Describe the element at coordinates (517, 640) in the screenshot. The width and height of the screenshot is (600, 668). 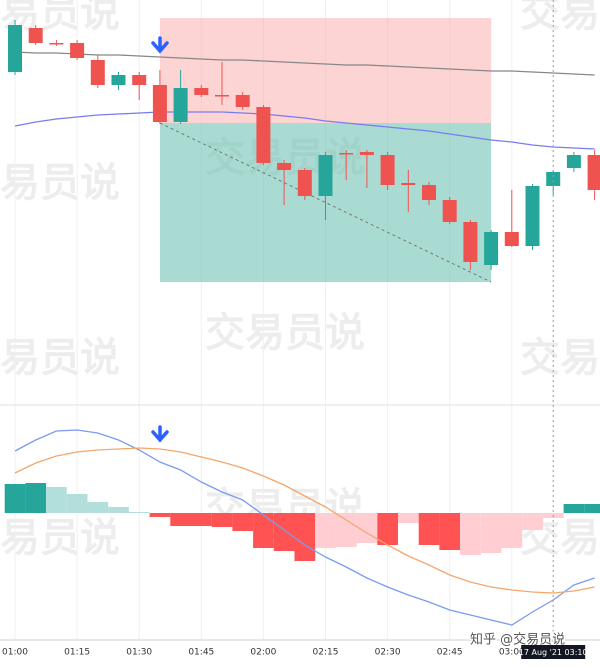
I see `credit: 知乎 @交易员说` at that location.